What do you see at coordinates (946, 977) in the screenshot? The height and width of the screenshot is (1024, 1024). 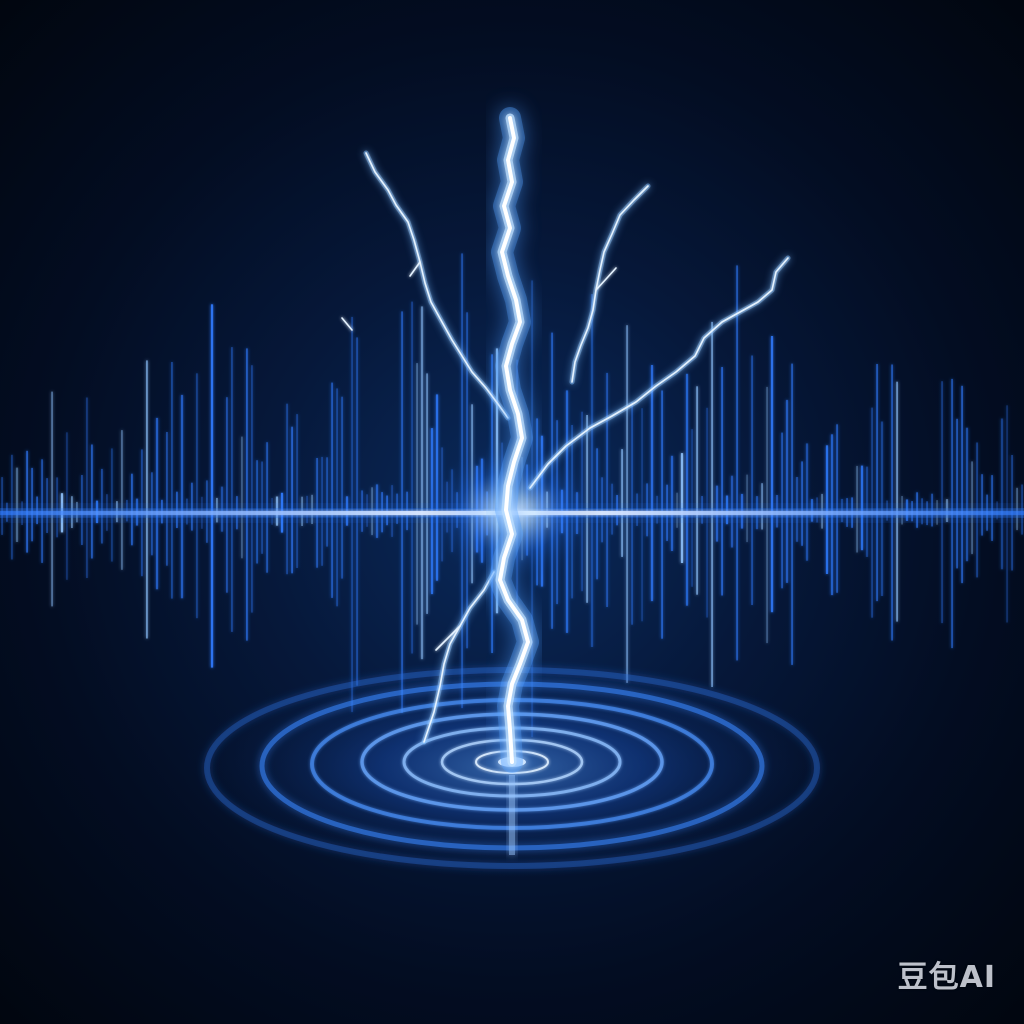 I see `watermark-logo: 豆包AI` at bounding box center [946, 977].